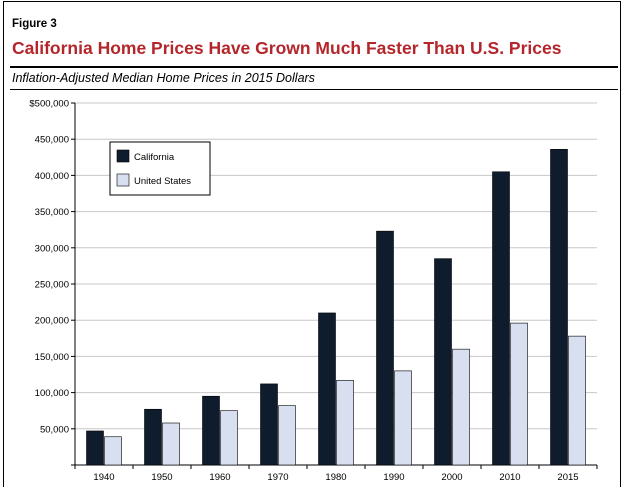  Describe the element at coordinates (52, 176) in the screenshot. I see `y-tick-label: 400,000` at that location.